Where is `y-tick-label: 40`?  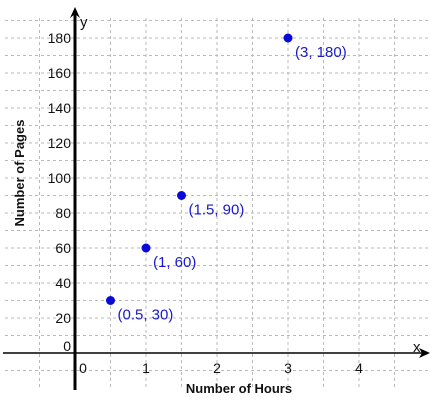
y-tick-label: 40 is located at coordinates (63, 283).